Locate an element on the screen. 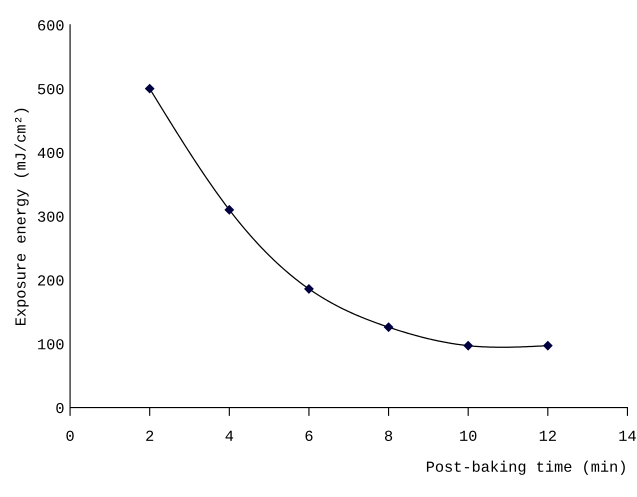 The height and width of the screenshot is (497, 637). x-tick-label: 10 is located at coordinates (468, 435).